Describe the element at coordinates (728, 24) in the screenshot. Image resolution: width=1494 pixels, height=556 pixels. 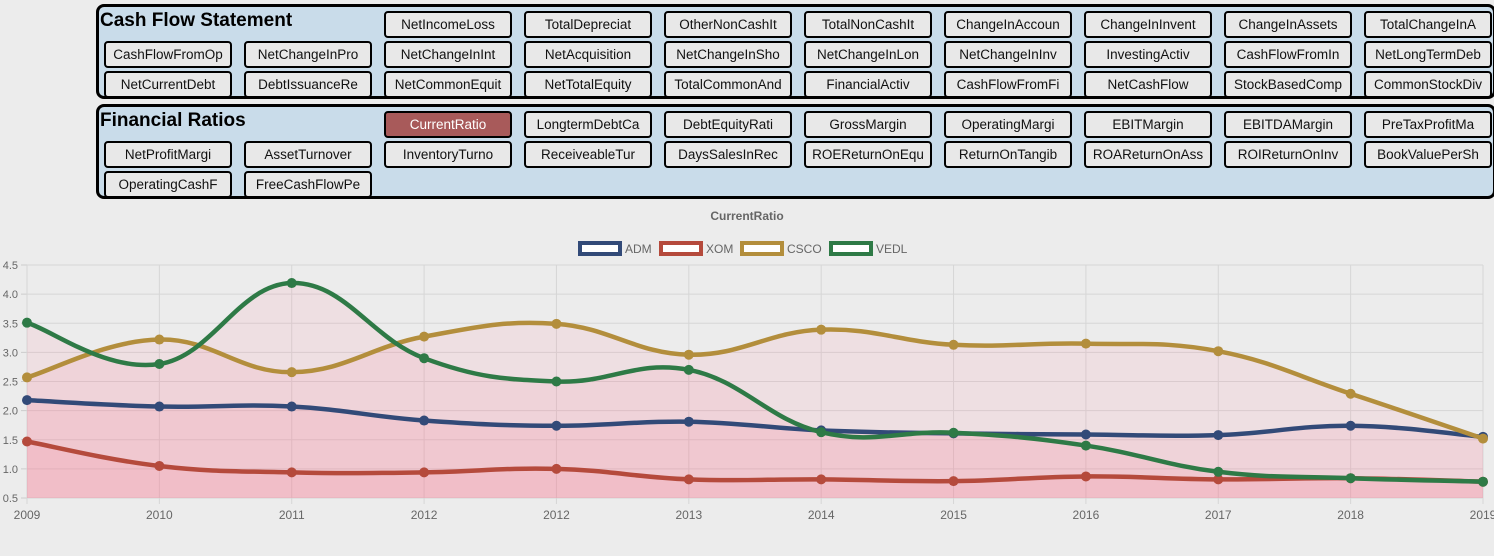
I see `btn-othernoncashit: OtherNonCashIt` at that location.